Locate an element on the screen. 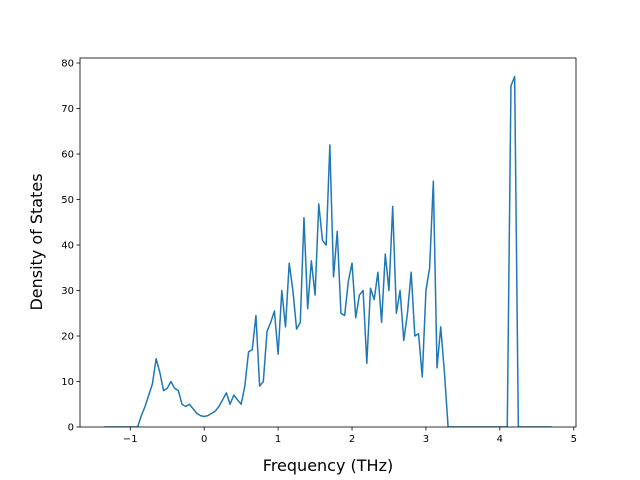 The image size is (640, 480). y-tick-label: 10 is located at coordinates (67, 382).